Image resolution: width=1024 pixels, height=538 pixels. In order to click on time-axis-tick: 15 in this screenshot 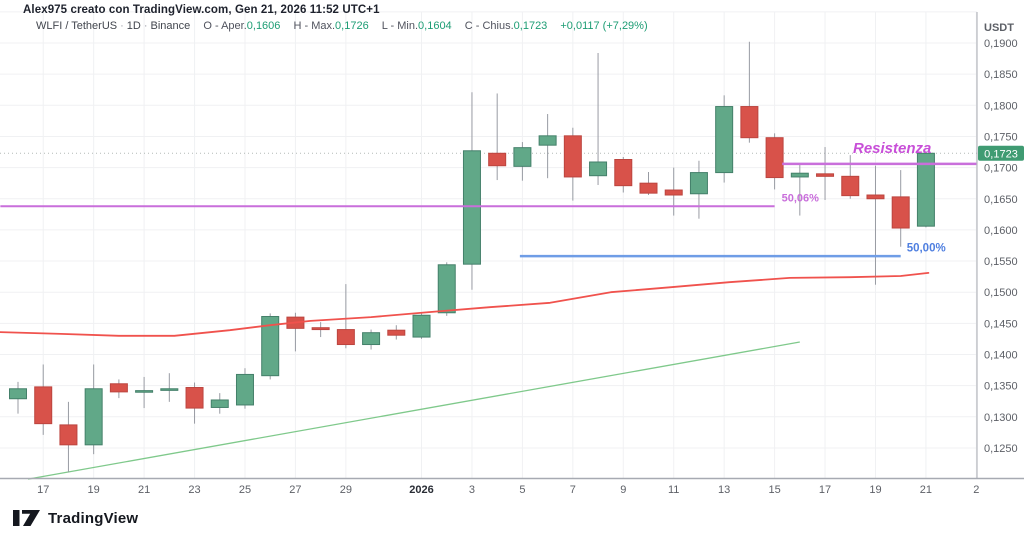, I will do `click(774, 490)`.